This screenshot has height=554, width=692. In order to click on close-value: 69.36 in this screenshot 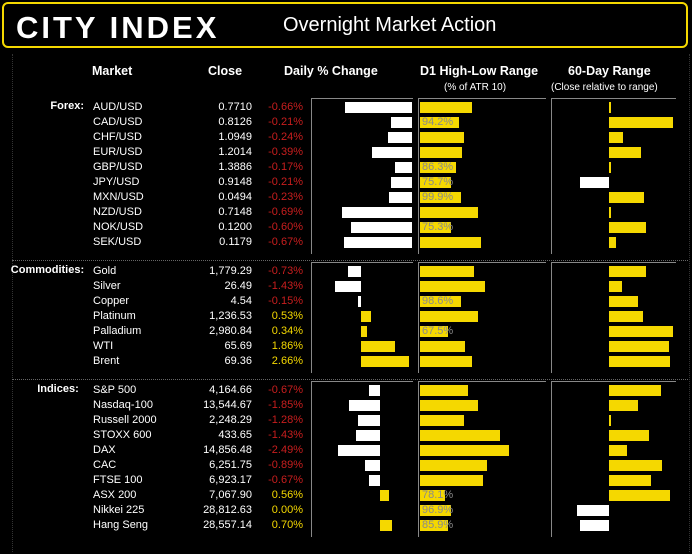, I will do `click(238, 361)`.